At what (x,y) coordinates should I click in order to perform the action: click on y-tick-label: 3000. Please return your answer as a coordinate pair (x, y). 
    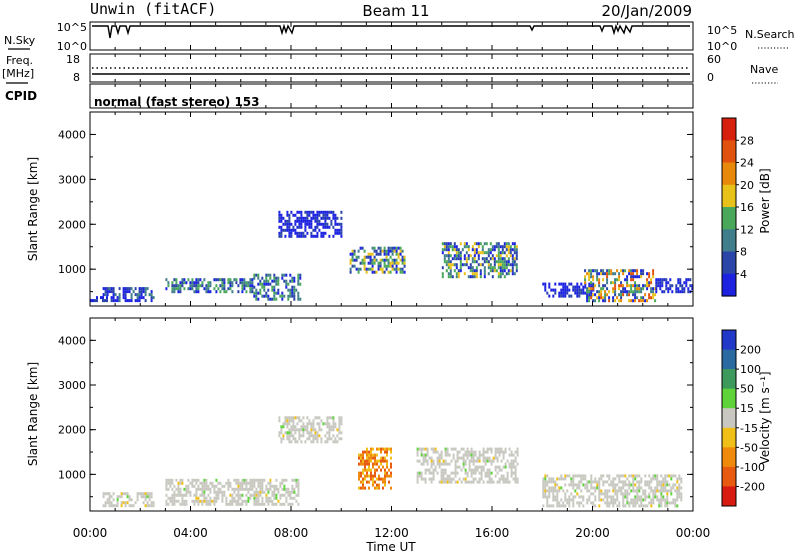
    Looking at the image, I should click on (72, 179).